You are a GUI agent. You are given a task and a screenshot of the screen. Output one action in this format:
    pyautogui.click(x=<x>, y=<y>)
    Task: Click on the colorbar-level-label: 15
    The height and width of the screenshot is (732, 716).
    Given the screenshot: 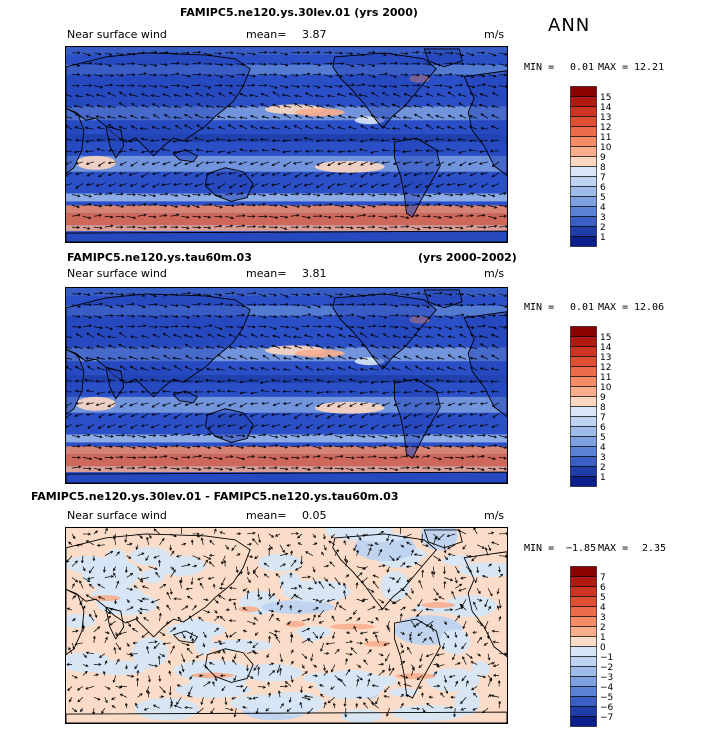 What is the action you would take?
    pyautogui.click(x=605, y=338)
    